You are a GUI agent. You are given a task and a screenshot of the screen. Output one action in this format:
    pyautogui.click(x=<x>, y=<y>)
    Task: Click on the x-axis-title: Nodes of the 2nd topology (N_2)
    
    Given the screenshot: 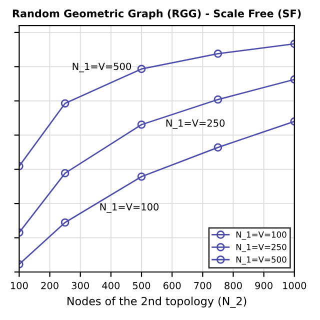 What is the action you would take?
    pyautogui.click(x=157, y=302)
    